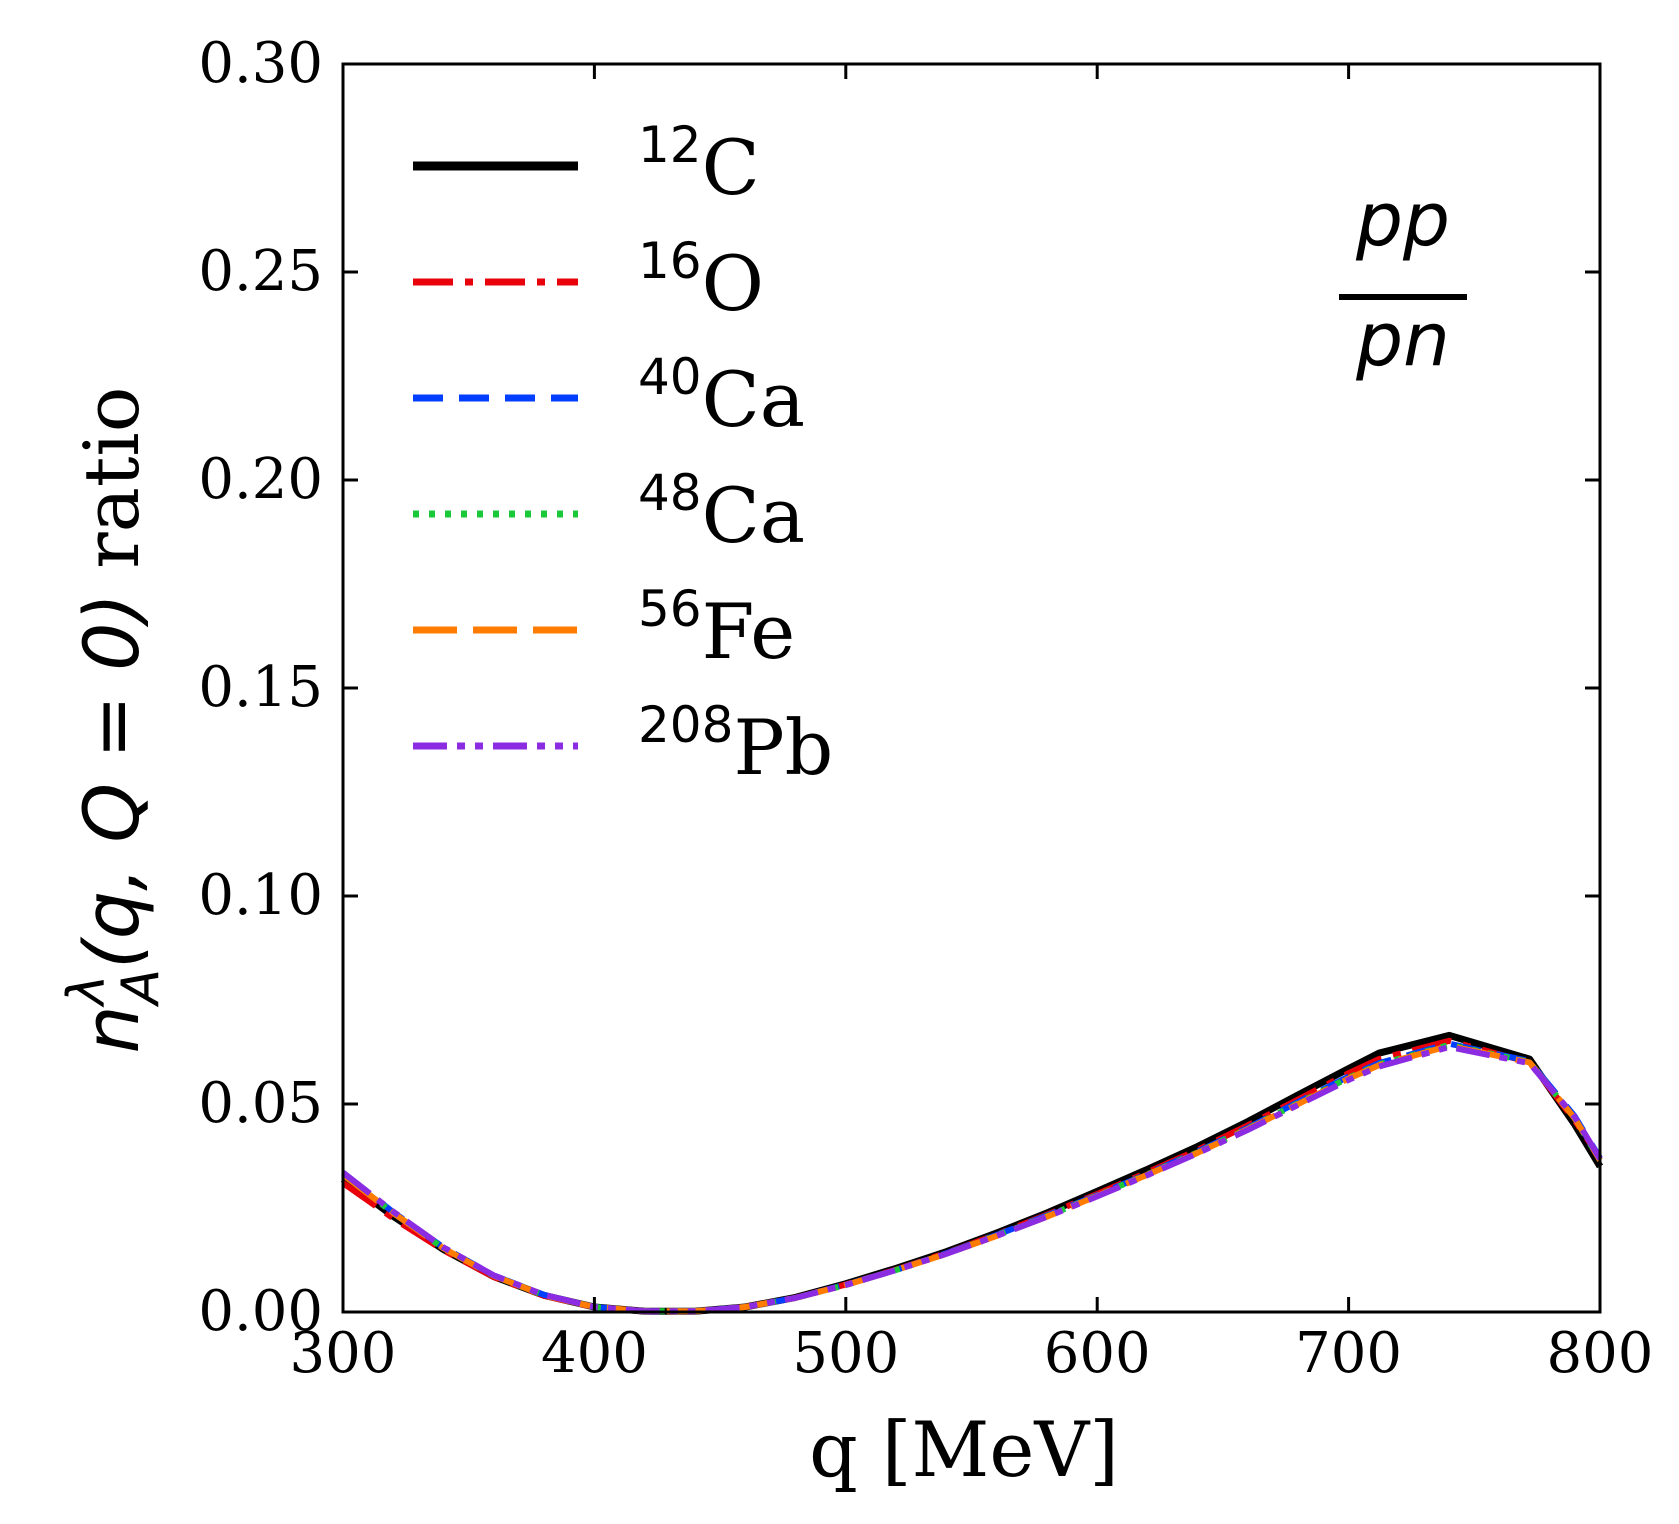 The height and width of the screenshot is (1524, 1679). I want to click on legend-mass-number: 12, so click(670, 145).